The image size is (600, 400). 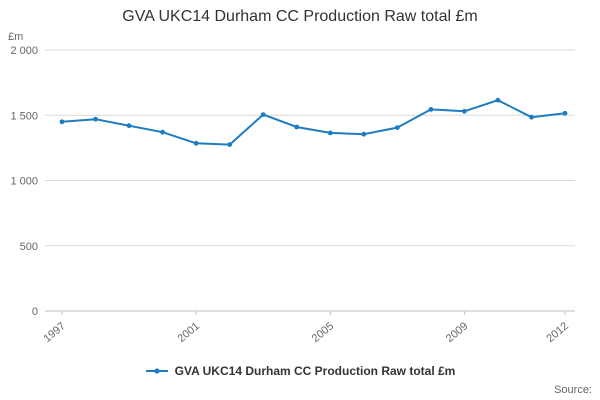 I want to click on x-tick-label: 2009, so click(x=457, y=332).